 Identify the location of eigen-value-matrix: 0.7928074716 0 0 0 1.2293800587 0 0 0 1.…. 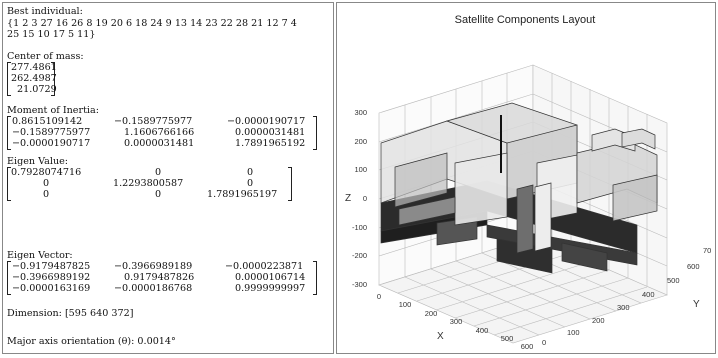
(149, 184).